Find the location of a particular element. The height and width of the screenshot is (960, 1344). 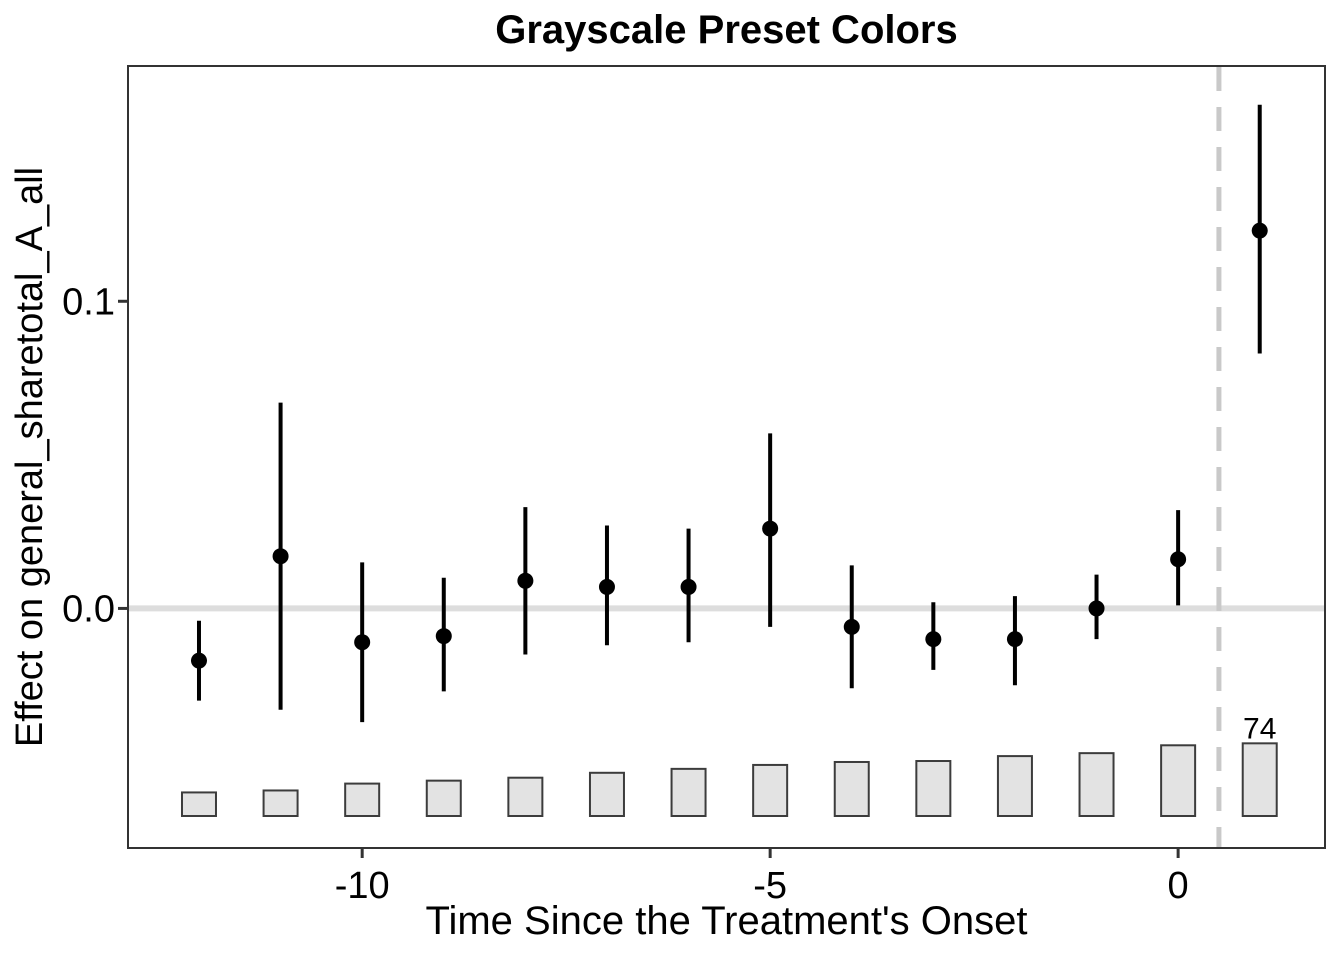

x-tick-label: -10 is located at coordinates (362, 886).